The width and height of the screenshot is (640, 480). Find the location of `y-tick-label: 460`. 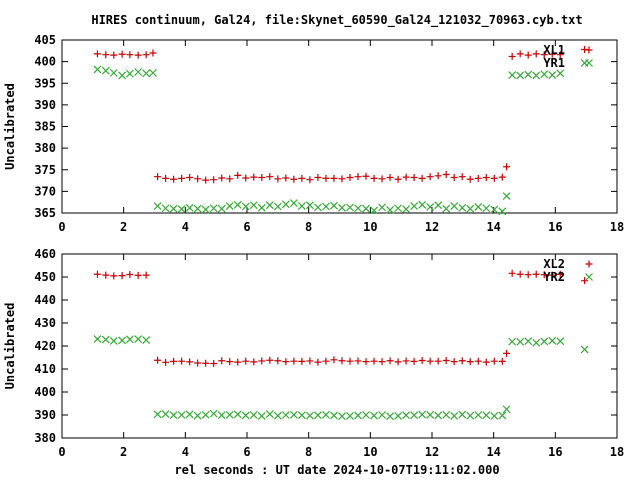

y-tick-label: 460 is located at coordinates (45, 254).